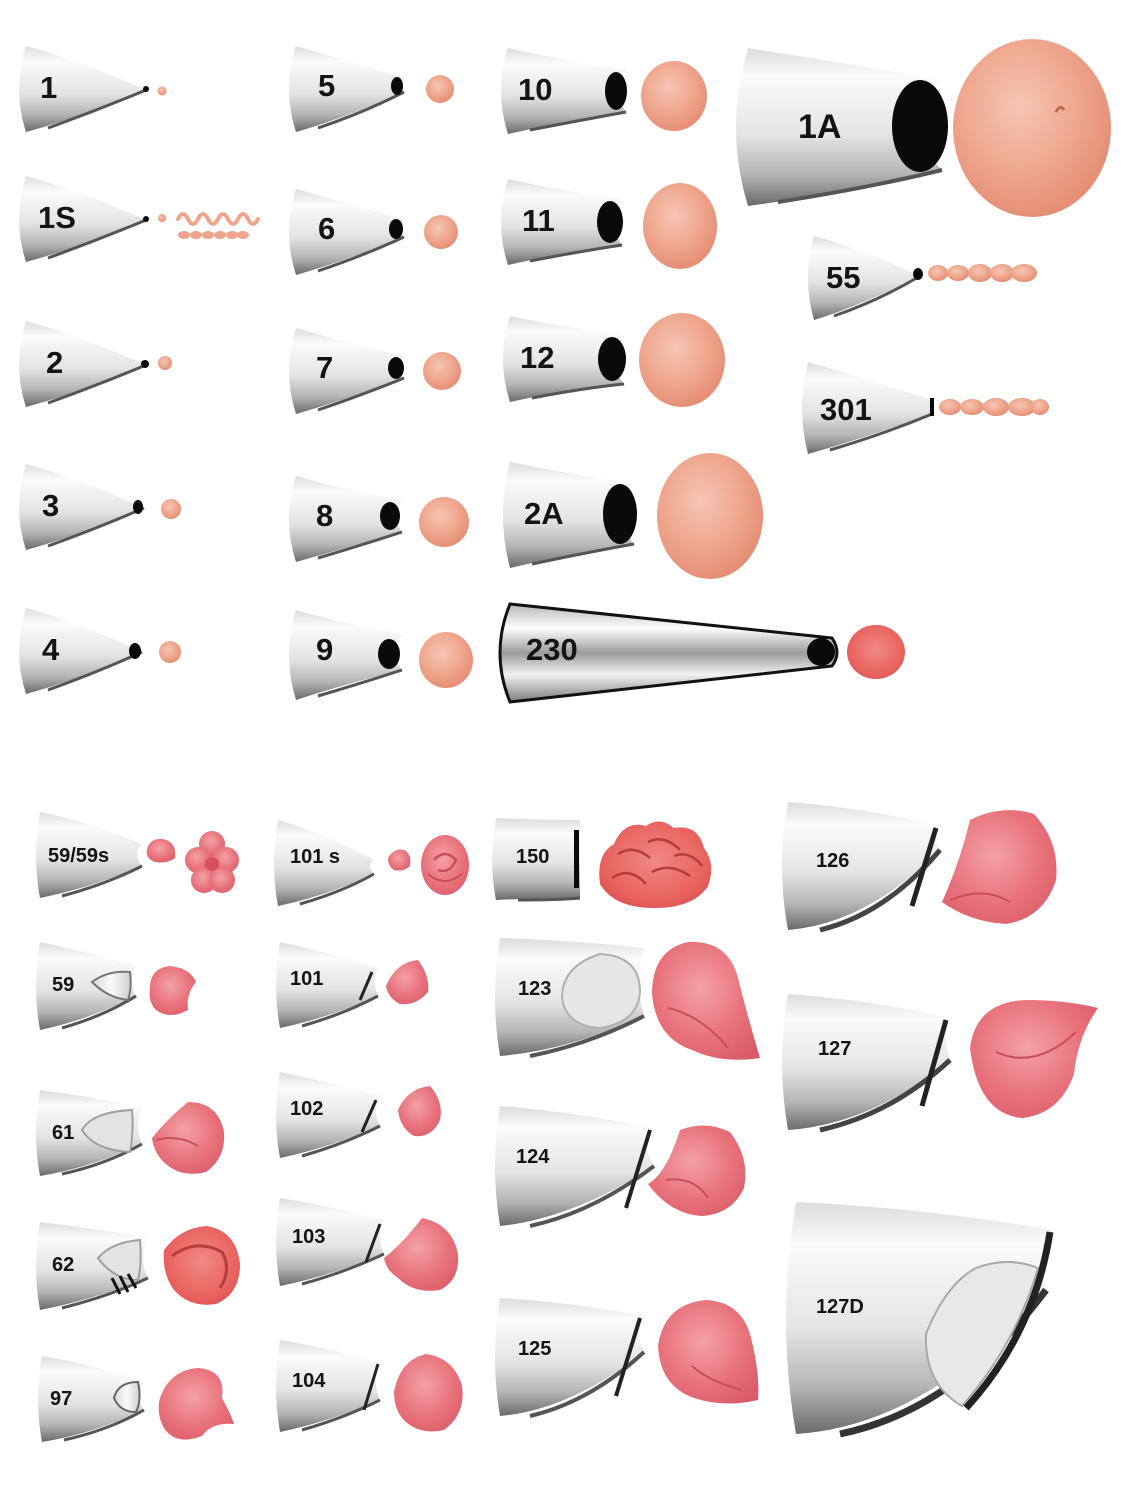 This screenshot has height=1500, width=1125. I want to click on tip-12-label: 12, so click(537, 357).